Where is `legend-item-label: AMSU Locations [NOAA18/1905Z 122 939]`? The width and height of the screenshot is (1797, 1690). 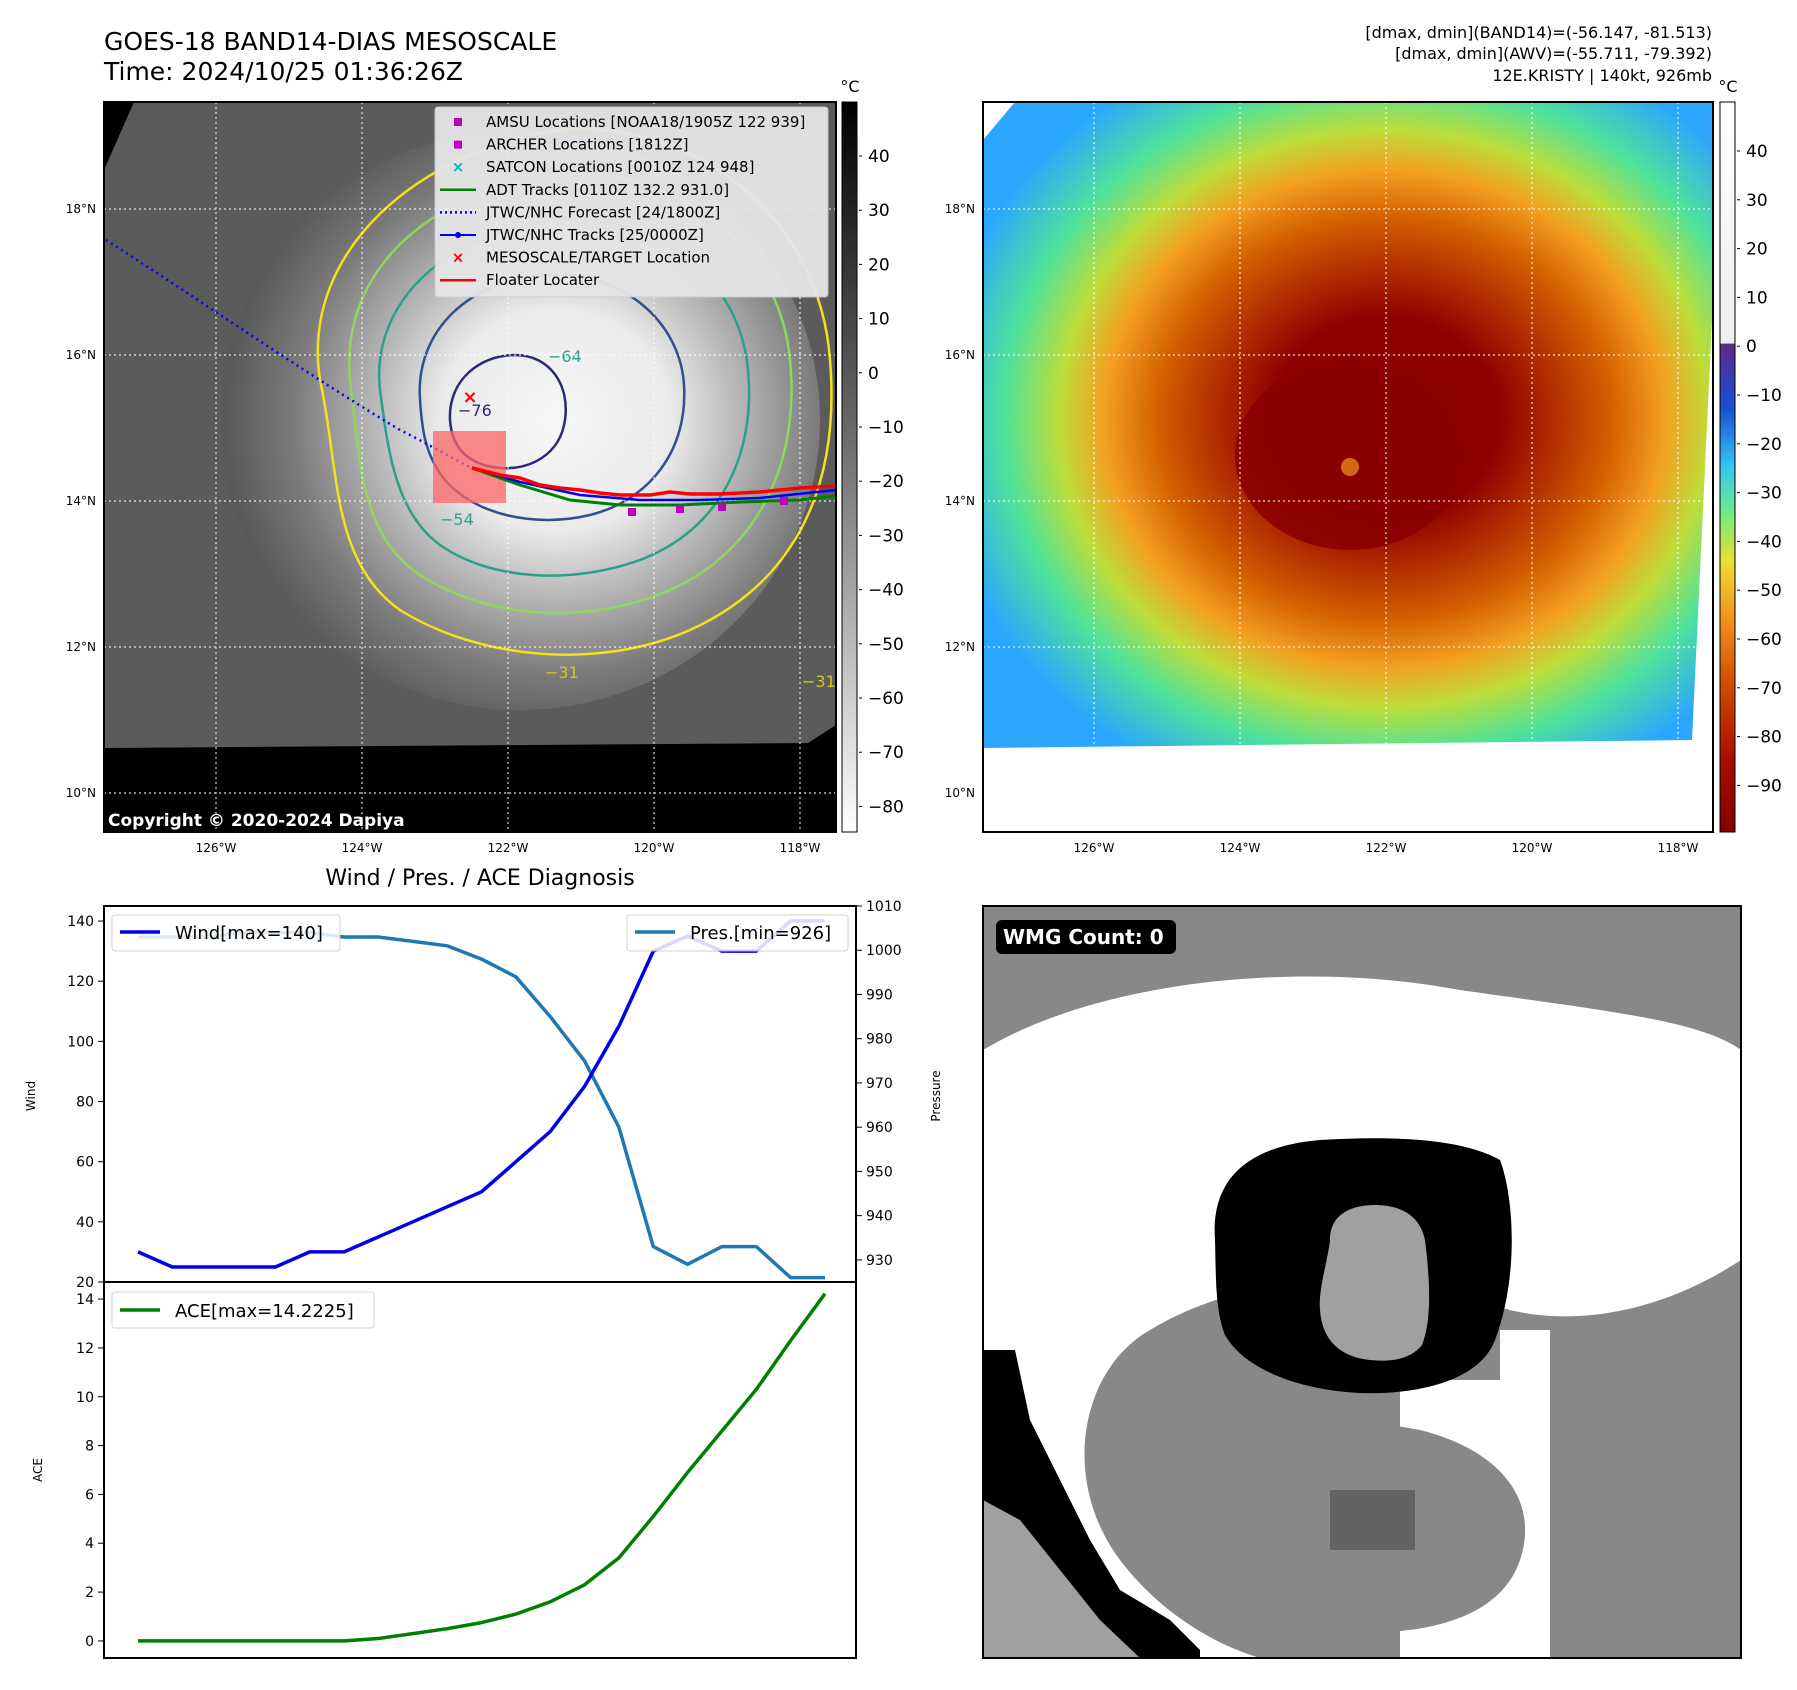
legend-item-label: AMSU Locations [NOAA18/1905Z 122 939] is located at coordinates (645, 122).